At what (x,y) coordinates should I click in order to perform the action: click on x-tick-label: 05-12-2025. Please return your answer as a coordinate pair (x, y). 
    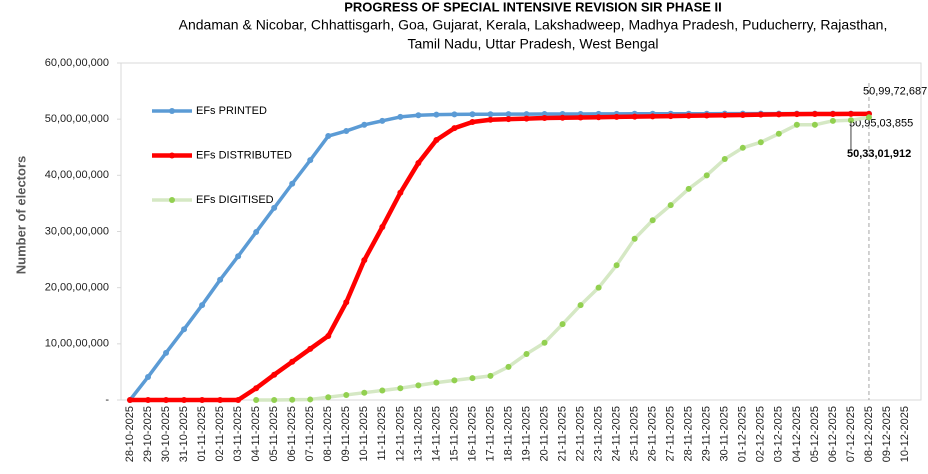
    Looking at the image, I should click on (815, 434).